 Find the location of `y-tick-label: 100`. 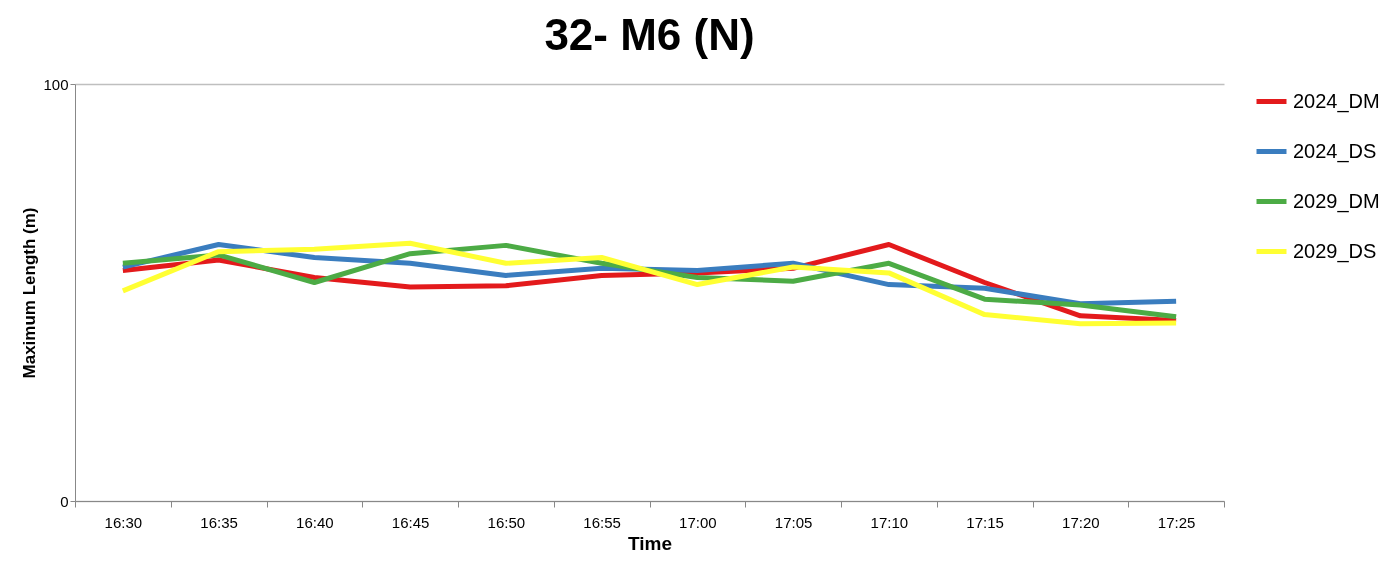

y-tick-label: 100 is located at coordinates (56, 84).